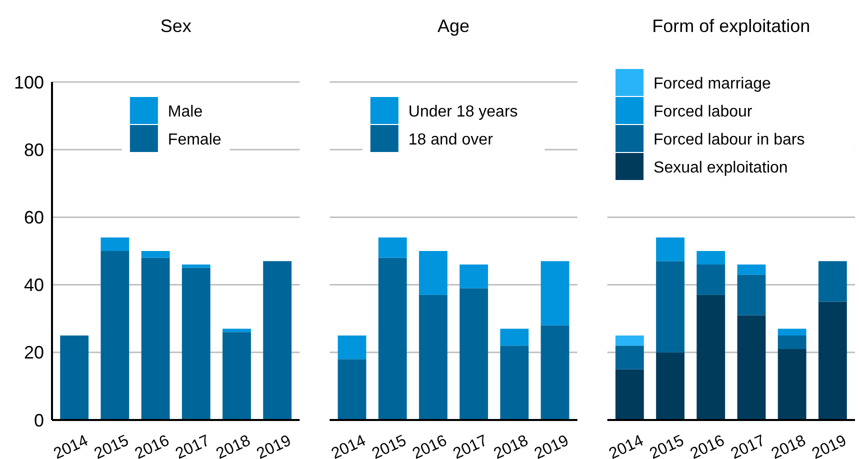 The image size is (859, 459). Describe the element at coordinates (712, 84) in the screenshot. I see `legend-label: Forced marriage` at that location.